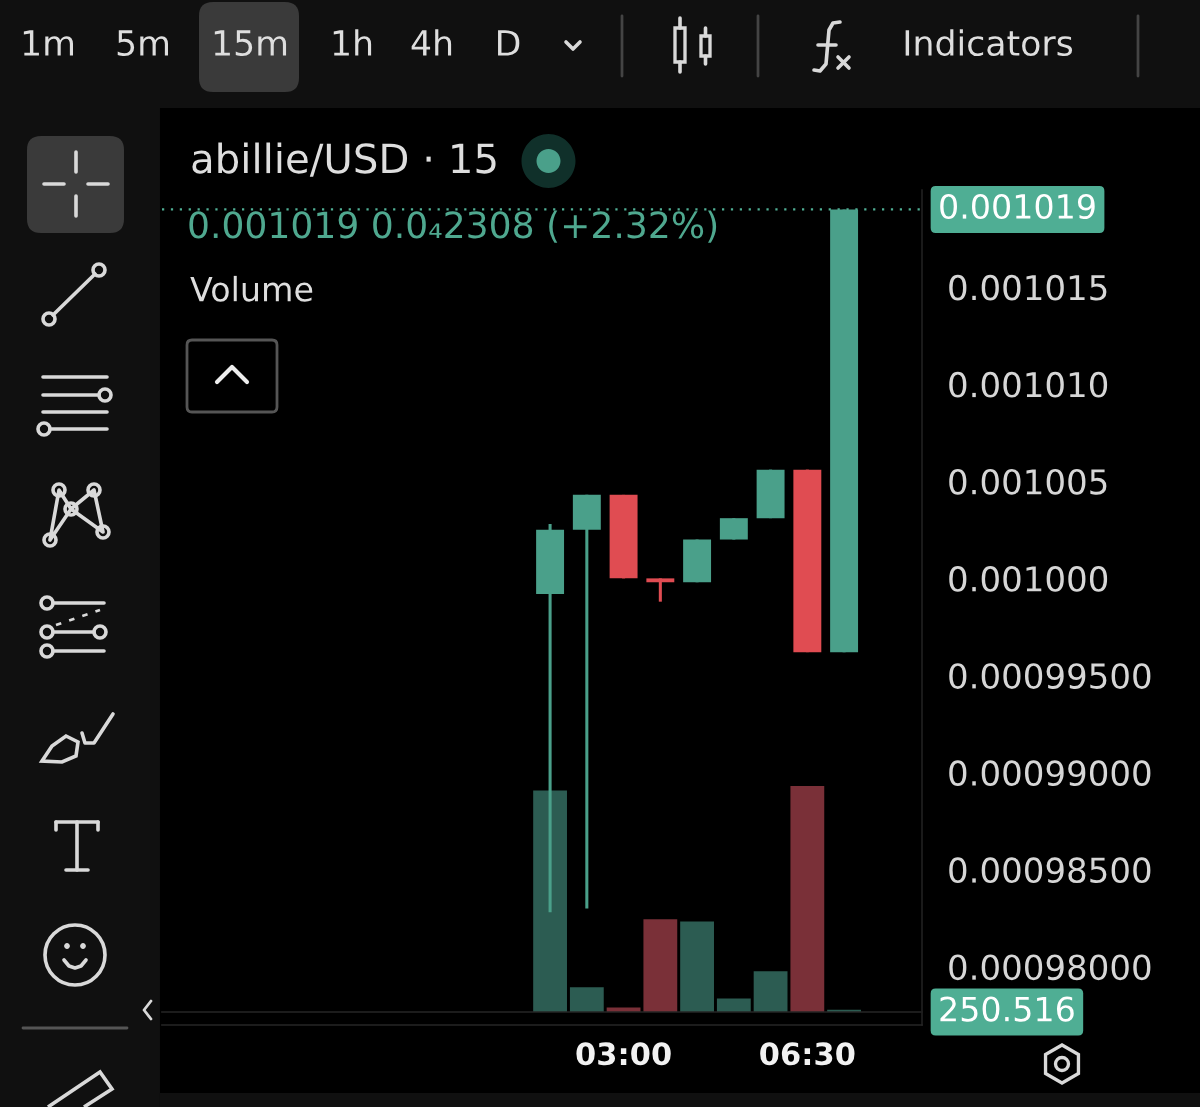 The height and width of the screenshot is (1107, 1200). Describe the element at coordinates (1050, 676) in the screenshot. I see `y-tick-label: 0.00099500` at that location.